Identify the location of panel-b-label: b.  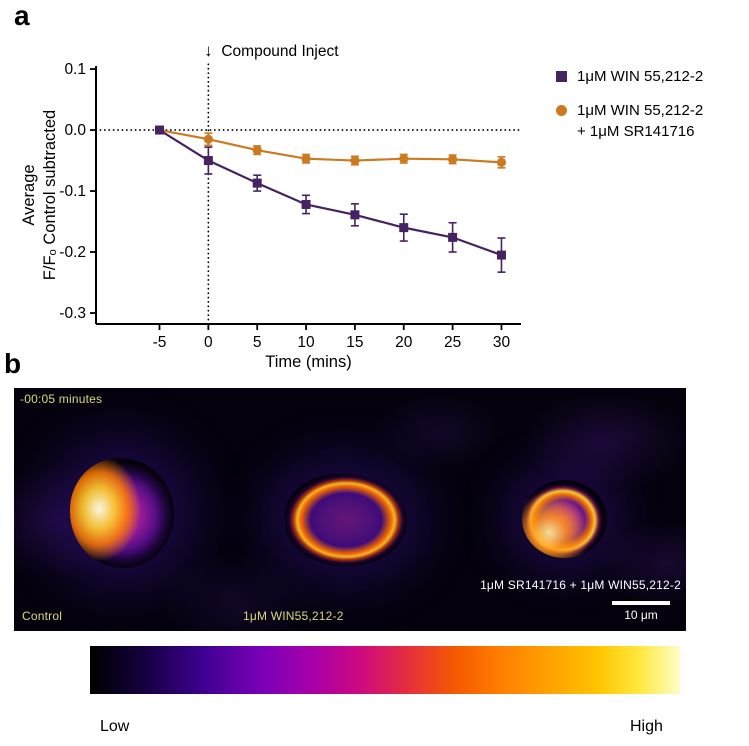
(13, 363).